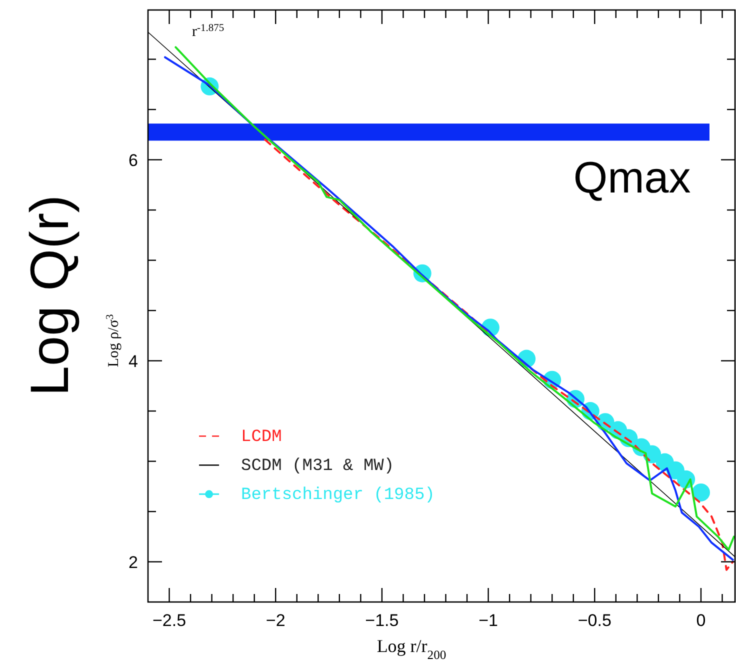 The height and width of the screenshot is (670, 736). I want to click on legend-label: LCDM, so click(261, 438).